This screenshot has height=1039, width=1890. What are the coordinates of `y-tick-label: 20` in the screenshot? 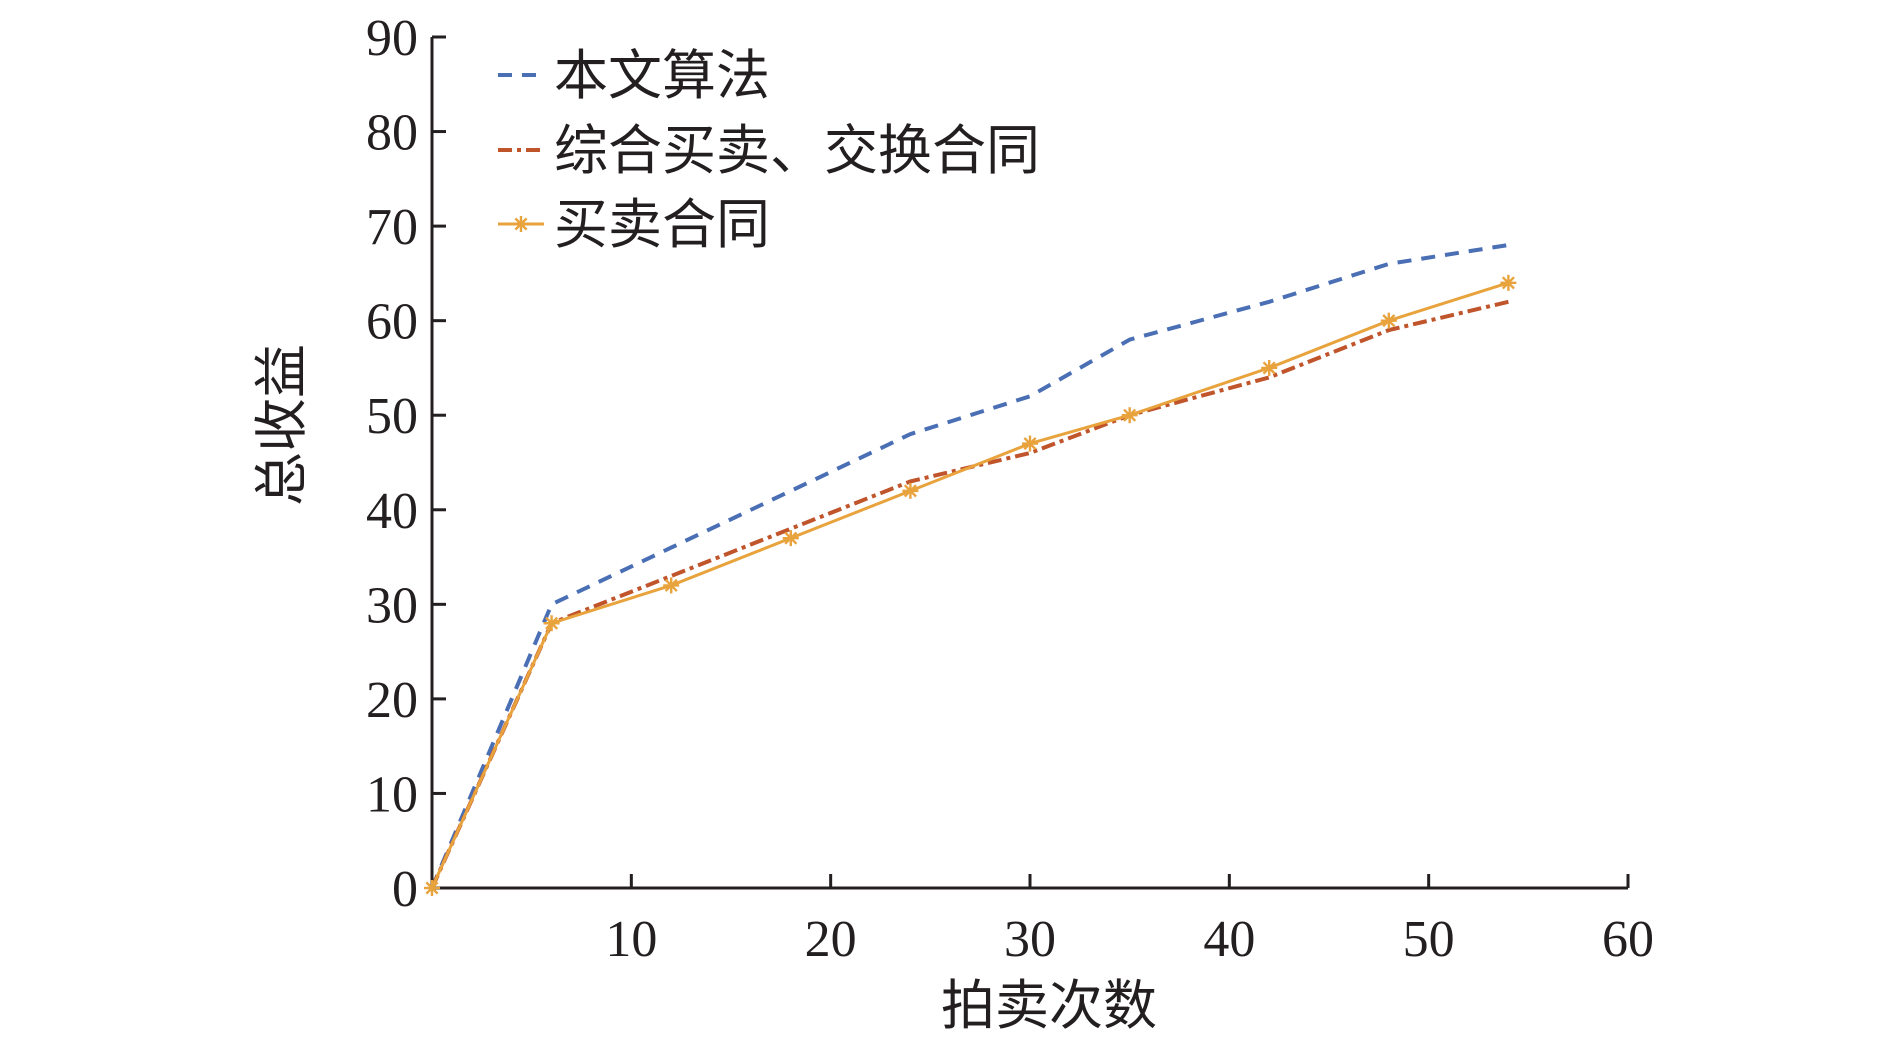 It's located at (392, 700).